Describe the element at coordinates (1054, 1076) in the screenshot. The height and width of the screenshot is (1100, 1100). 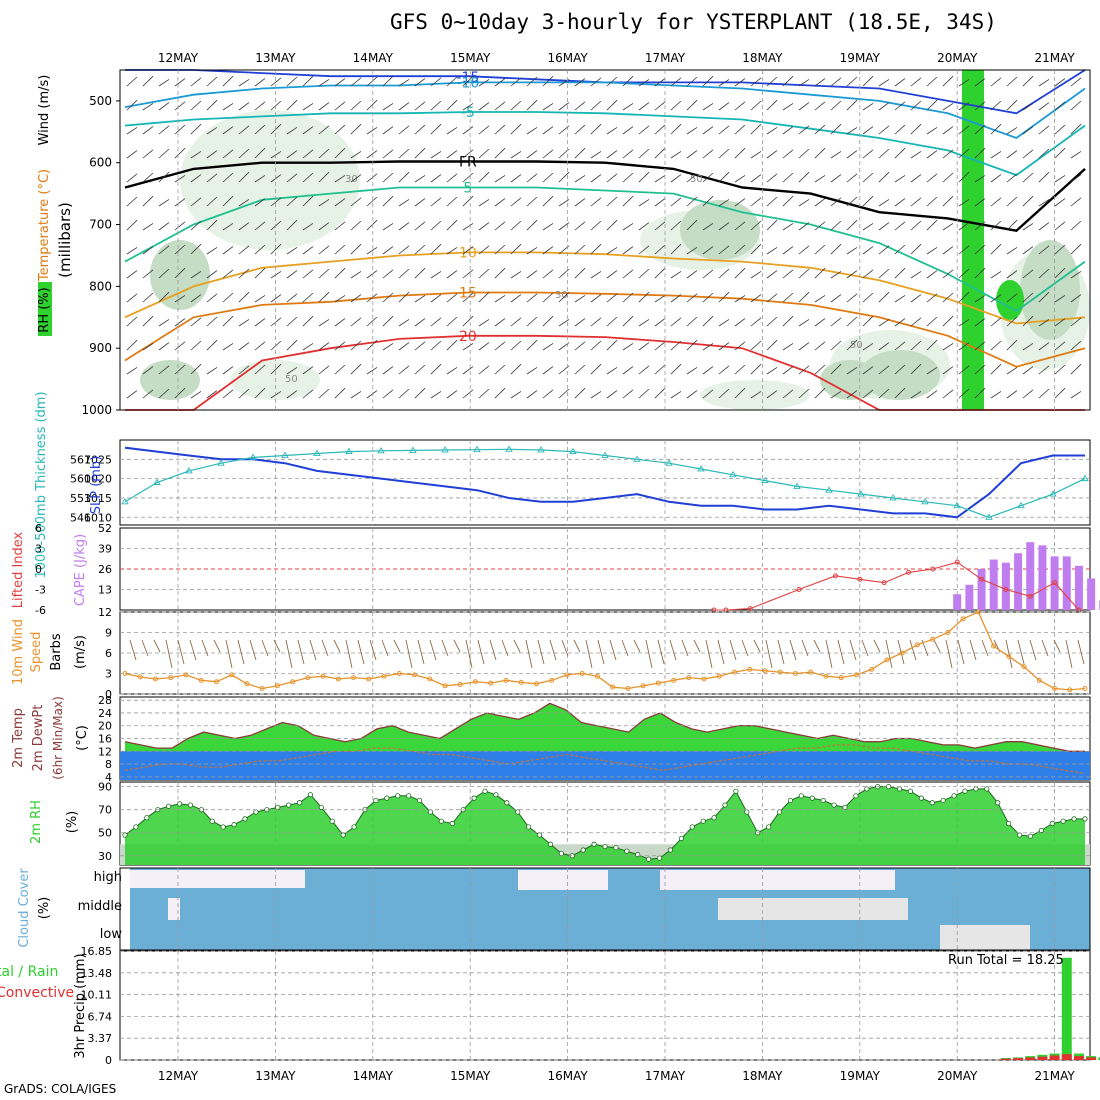
I see `x-tick-label-bottom: 21MAY` at that location.